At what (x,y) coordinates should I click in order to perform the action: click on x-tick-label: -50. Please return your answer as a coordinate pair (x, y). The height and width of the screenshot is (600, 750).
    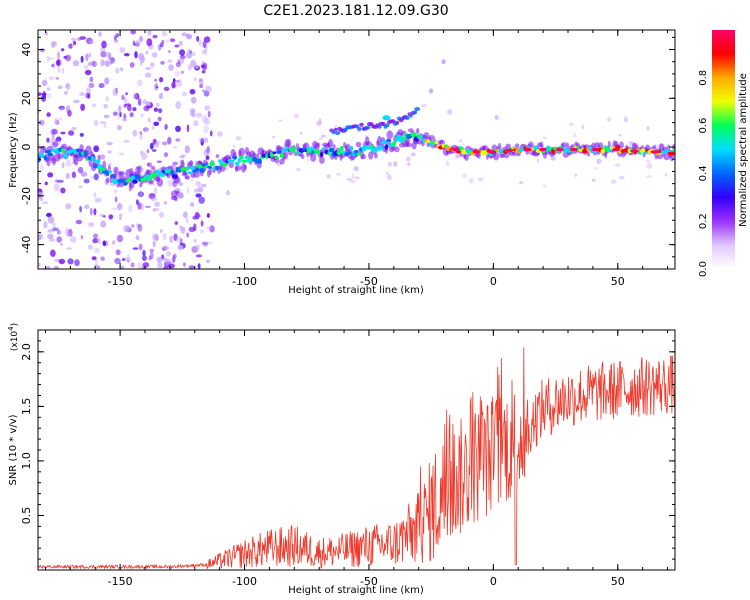
    Looking at the image, I should click on (369, 281).